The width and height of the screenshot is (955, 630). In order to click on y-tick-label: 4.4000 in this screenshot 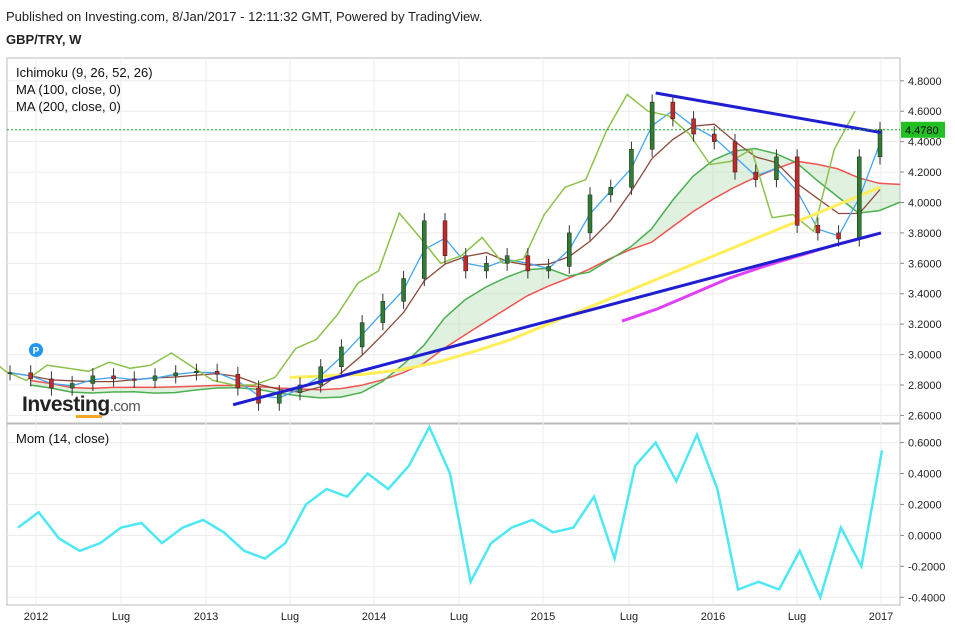, I will do `click(925, 143)`.